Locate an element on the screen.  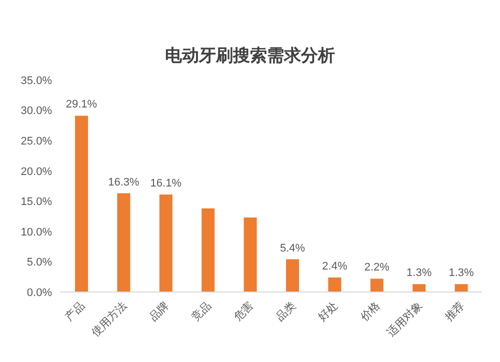
x-tick-label: 价格 is located at coordinates (370, 312).